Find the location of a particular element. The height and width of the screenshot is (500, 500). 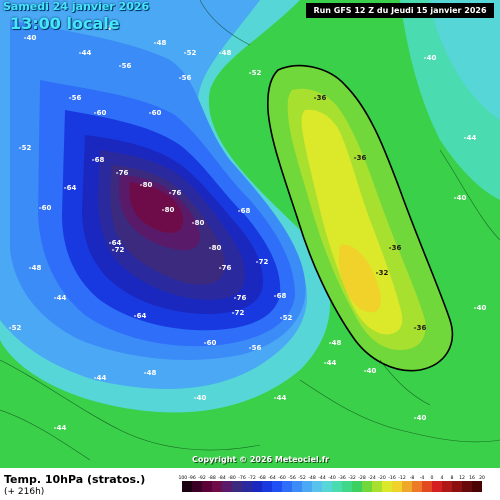

legend-tick-label: -12 is located at coordinates (402, 478).